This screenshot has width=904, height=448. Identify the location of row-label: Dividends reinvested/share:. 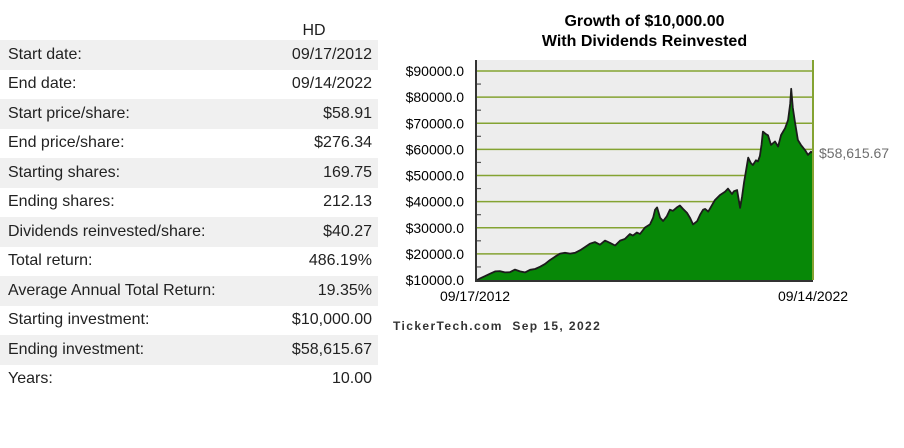
(107, 231).